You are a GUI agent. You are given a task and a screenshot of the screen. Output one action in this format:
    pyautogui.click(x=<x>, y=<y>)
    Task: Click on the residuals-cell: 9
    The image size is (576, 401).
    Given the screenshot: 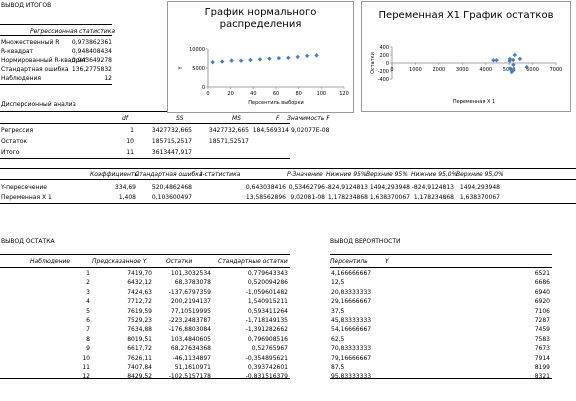 What is the action you would take?
    pyautogui.click(x=88, y=348)
    